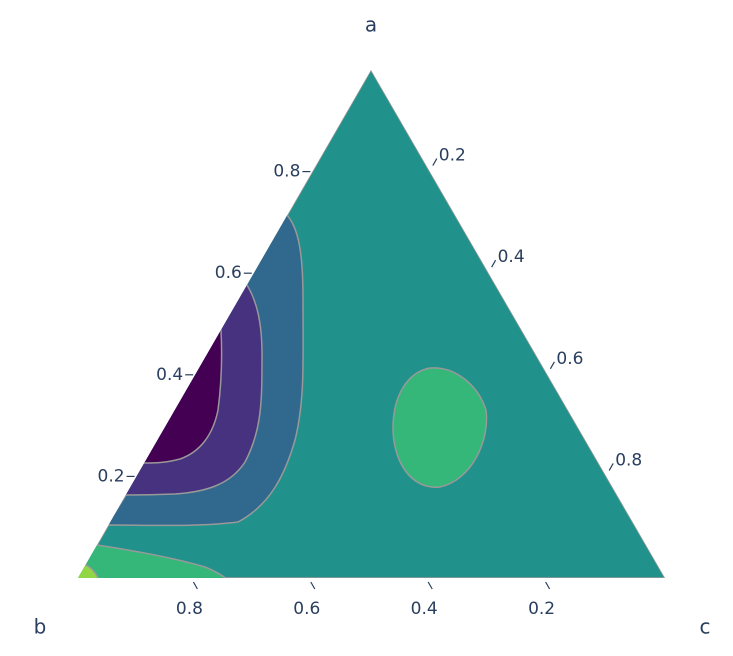  What do you see at coordinates (40, 627) in the screenshot?
I see `axis-title: b` at bounding box center [40, 627].